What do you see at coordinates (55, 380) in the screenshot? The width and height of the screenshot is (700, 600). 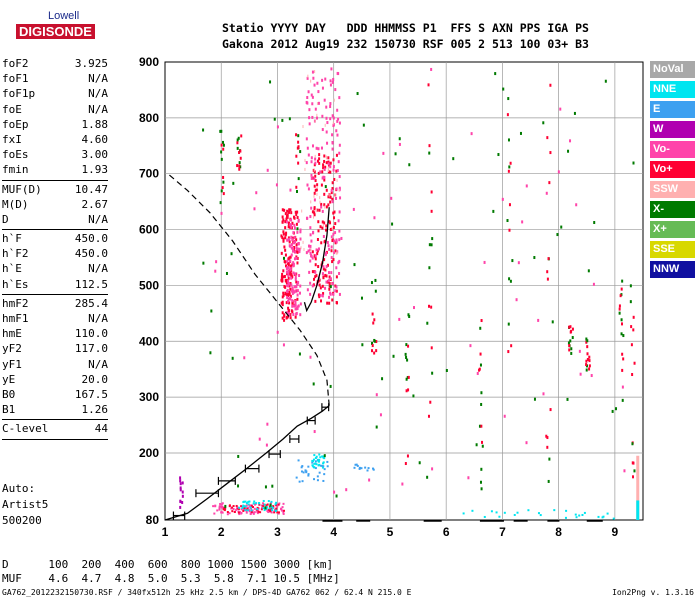 I see `param-row: yE 20.0` at bounding box center [55, 380].